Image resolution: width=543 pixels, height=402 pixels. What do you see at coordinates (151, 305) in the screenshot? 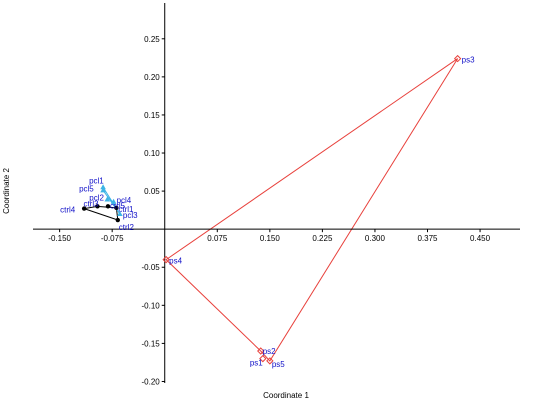
I see `y-tick-label: -0.10` at bounding box center [151, 305].